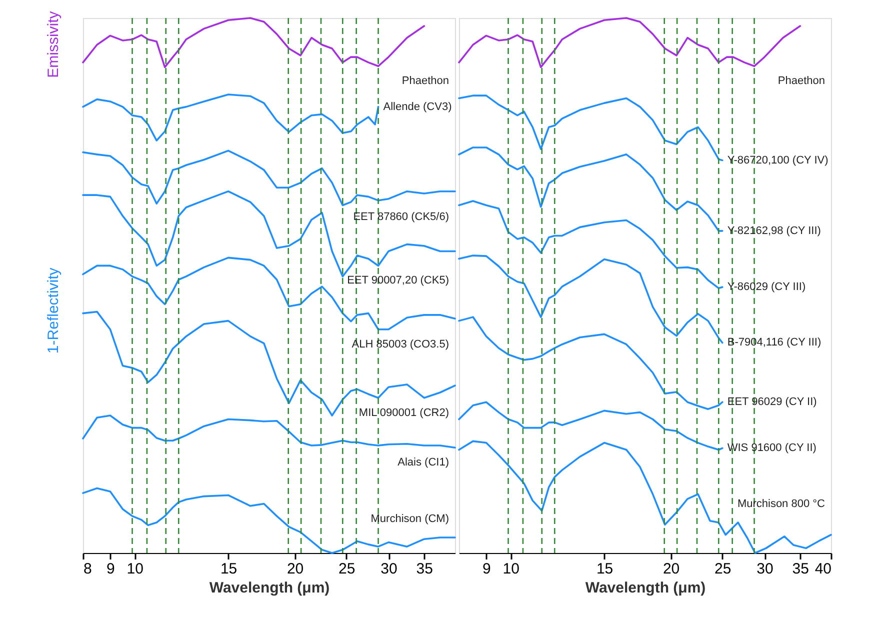 The image size is (891, 643). What do you see at coordinates (771, 448) in the screenshot?
I see `series-label: WIS 91600 (CY II)` at bounding box center [771, 448].